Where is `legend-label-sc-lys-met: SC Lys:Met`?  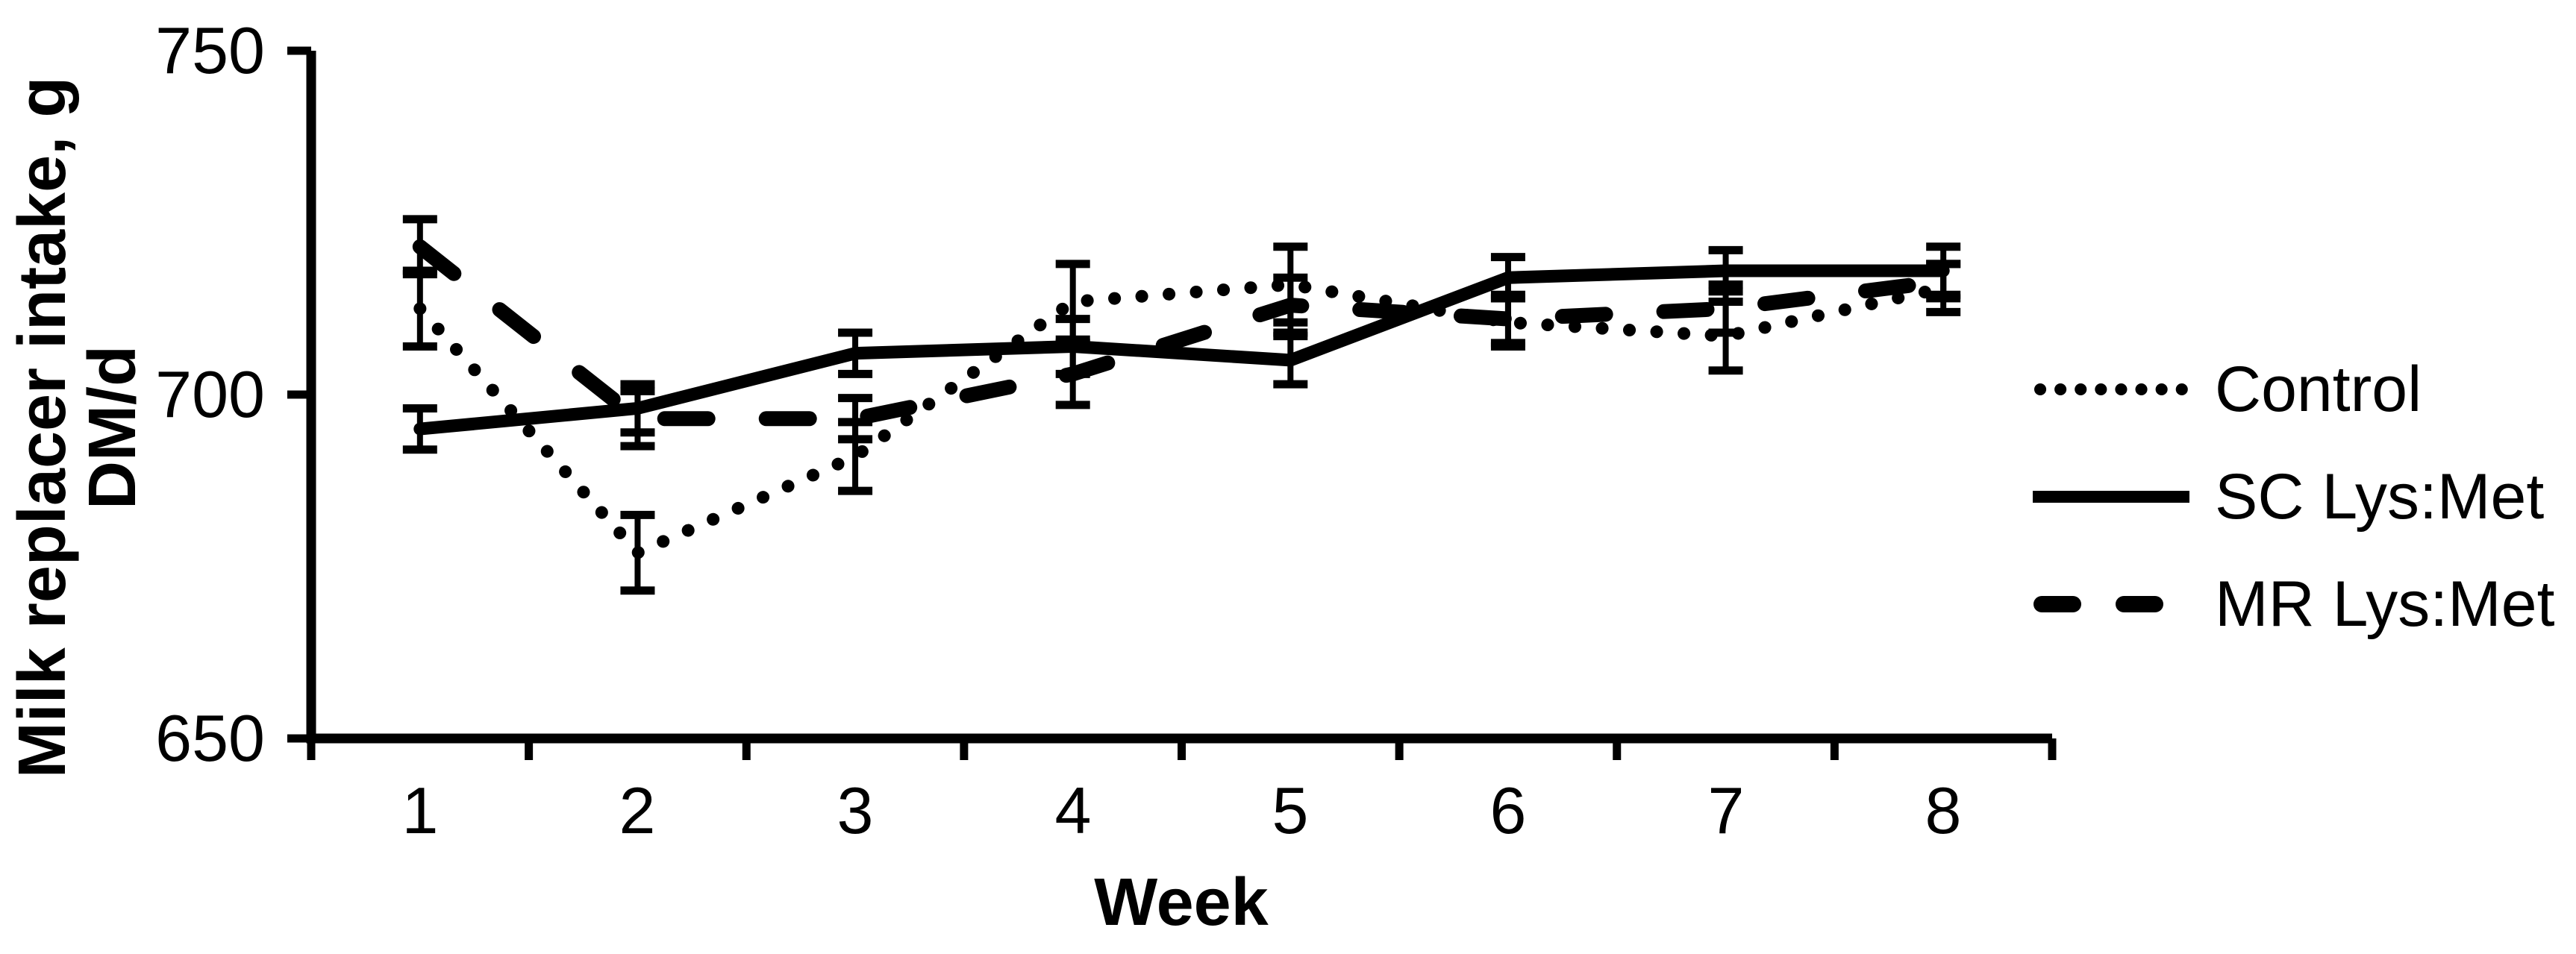
legend-label-sc-lys-met: SC Lys:Met is located at coordinates (2380, 497).